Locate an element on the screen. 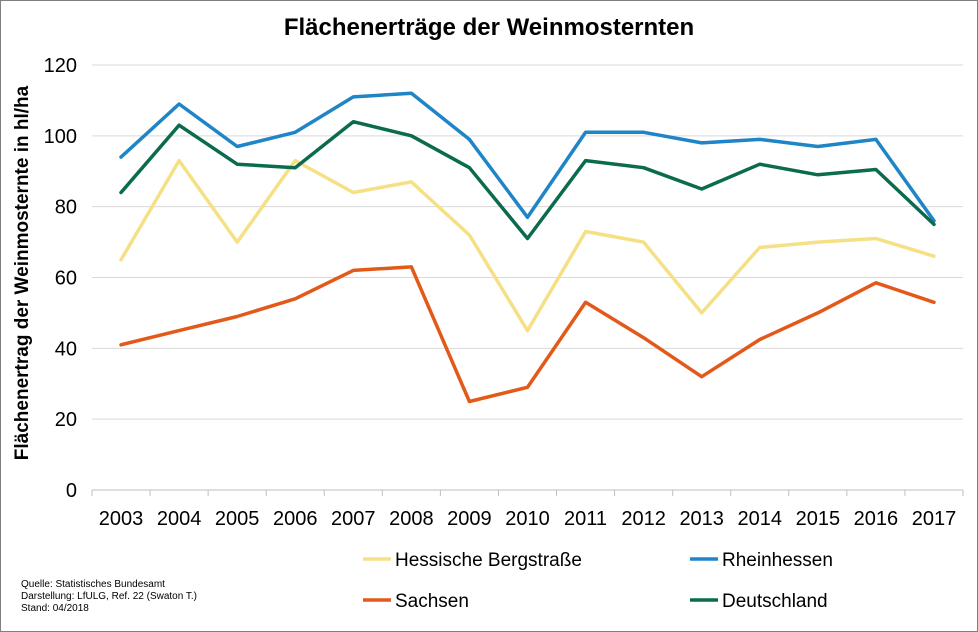 This screenshot has width=978, height=632. chart-title: Flächenerträge der Weinmosternten is located at coordinates (489, 27).